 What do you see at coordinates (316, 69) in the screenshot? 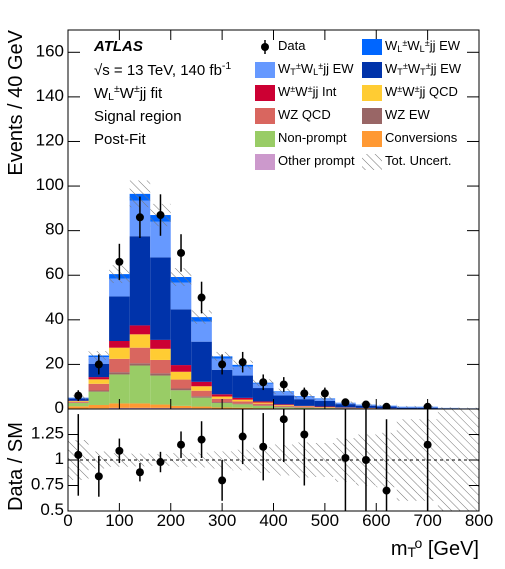
I see `legend-label: WT±WL±jj EW` at bounding box center [316, 69].